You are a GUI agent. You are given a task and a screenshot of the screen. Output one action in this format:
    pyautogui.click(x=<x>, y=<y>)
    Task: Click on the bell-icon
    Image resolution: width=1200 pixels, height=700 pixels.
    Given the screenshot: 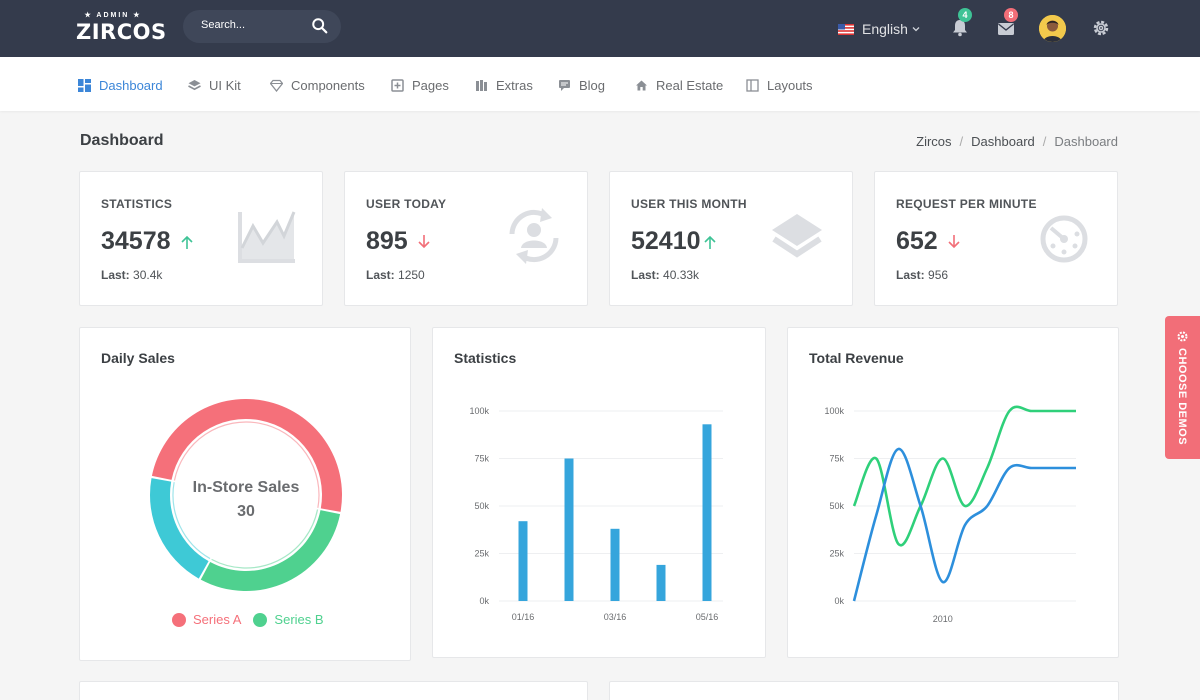 What is the action you would take?
    pyautogui.click(x=960, y=28)
    